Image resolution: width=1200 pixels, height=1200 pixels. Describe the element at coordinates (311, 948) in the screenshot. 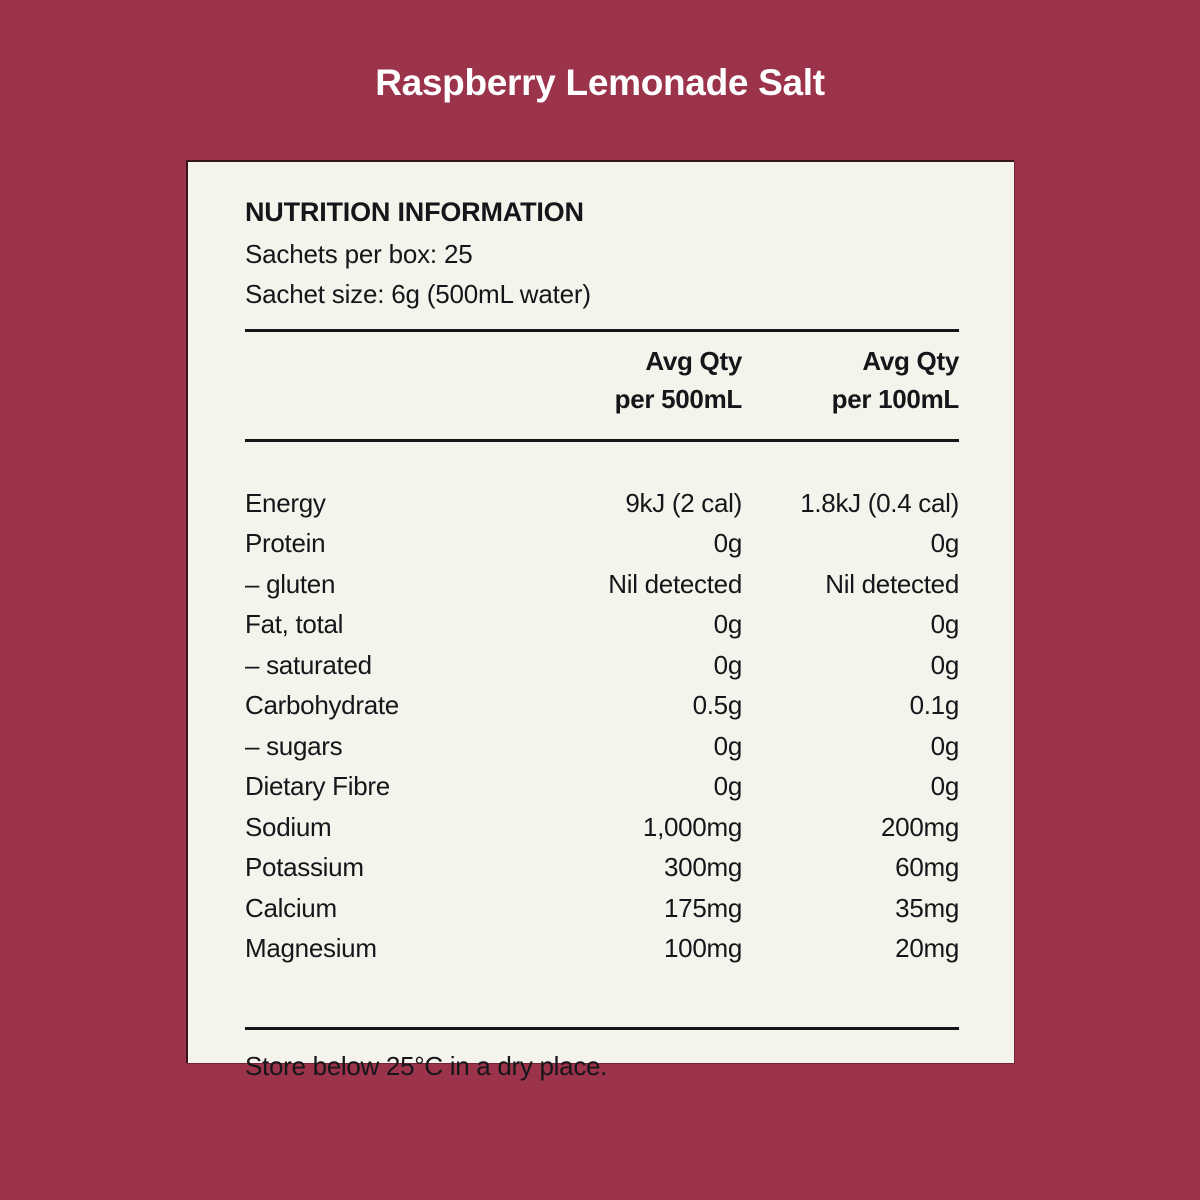

I see `nutrient-label: Magnesium` at that location.